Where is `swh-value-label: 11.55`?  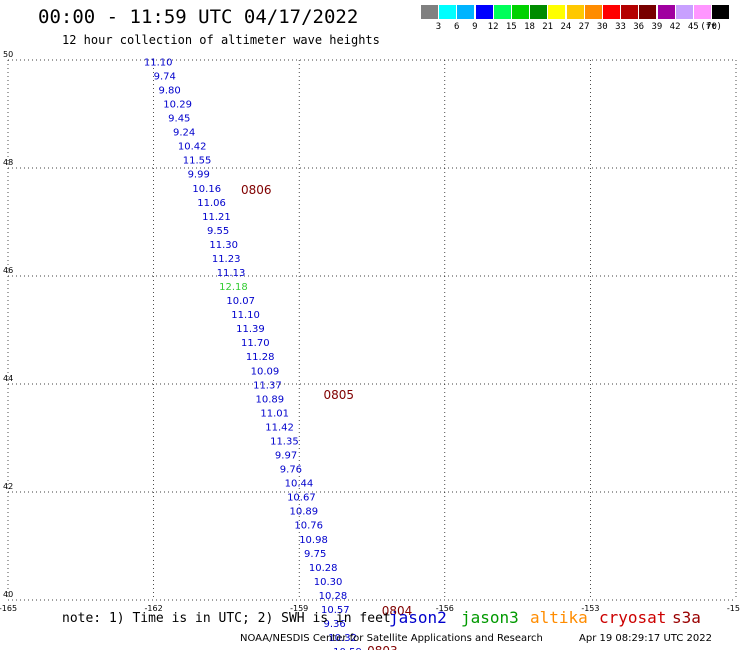
swh-value-label: 11.55 is located at coordinates (197, 161).